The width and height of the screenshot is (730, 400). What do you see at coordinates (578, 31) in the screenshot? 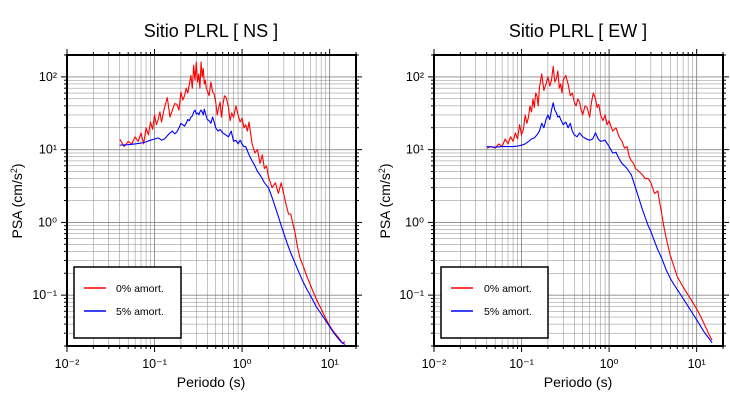
I see `chart-title: Sitio PLRL [ EW ]` at bounding box center [578, 31].